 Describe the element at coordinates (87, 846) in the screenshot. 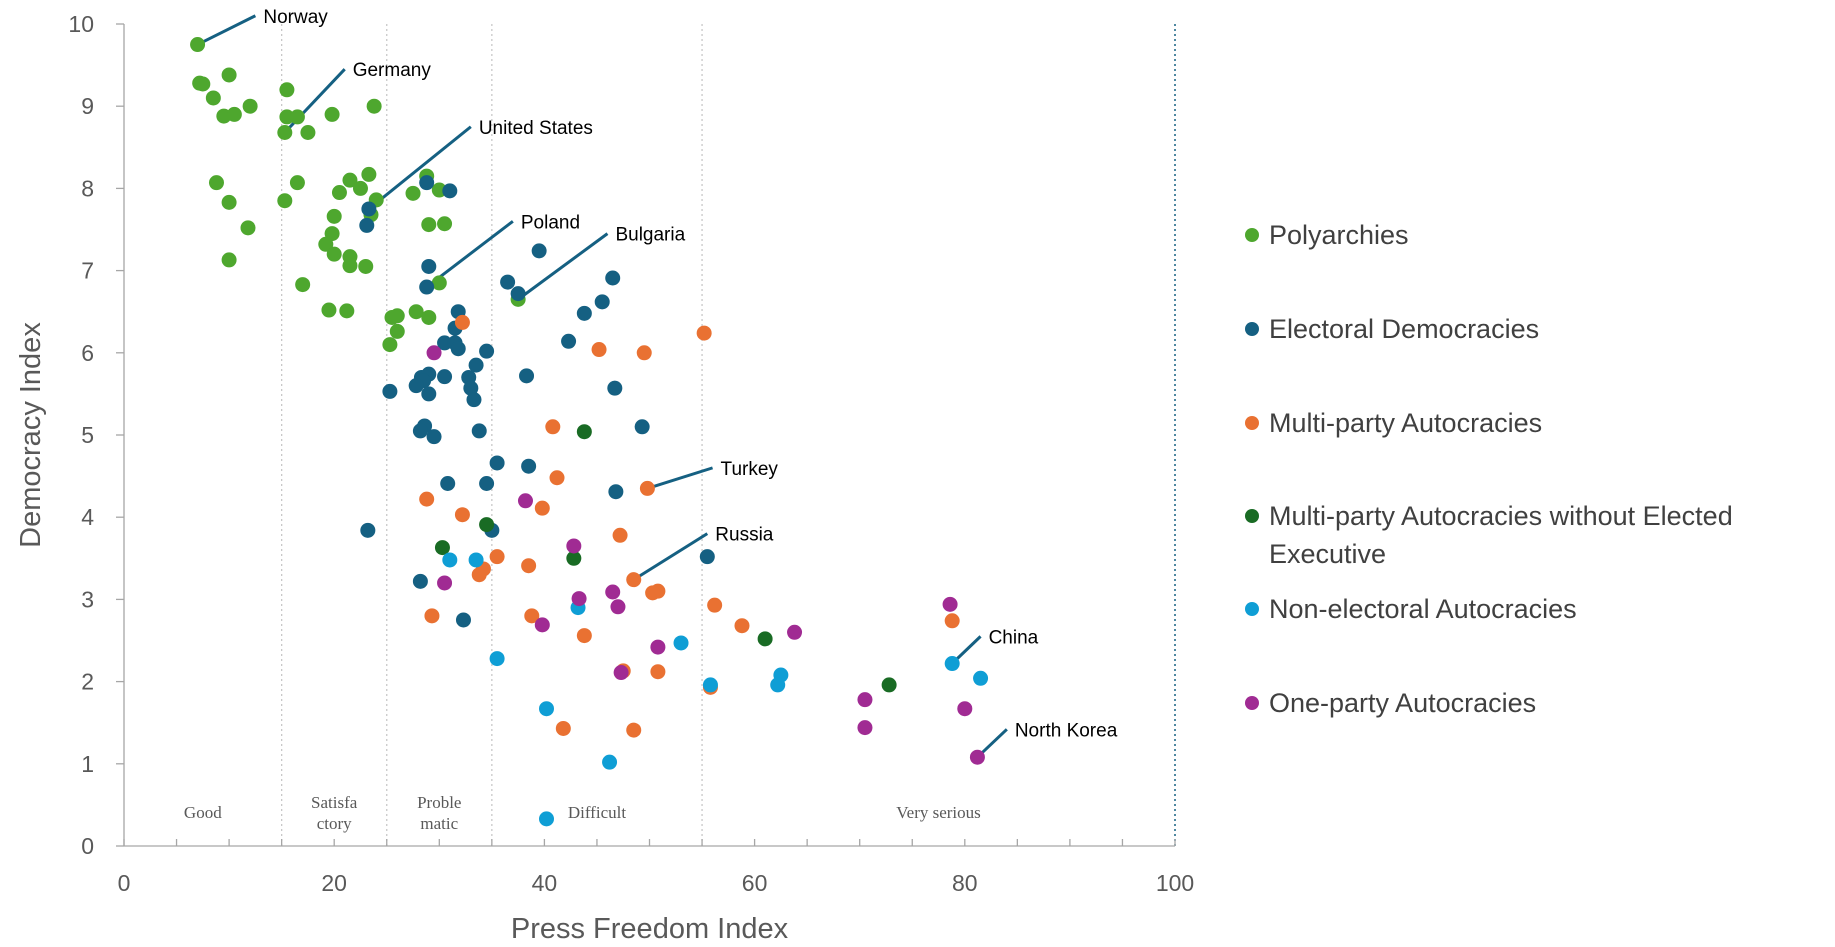

I see `y-tick-label: 0` at that location.